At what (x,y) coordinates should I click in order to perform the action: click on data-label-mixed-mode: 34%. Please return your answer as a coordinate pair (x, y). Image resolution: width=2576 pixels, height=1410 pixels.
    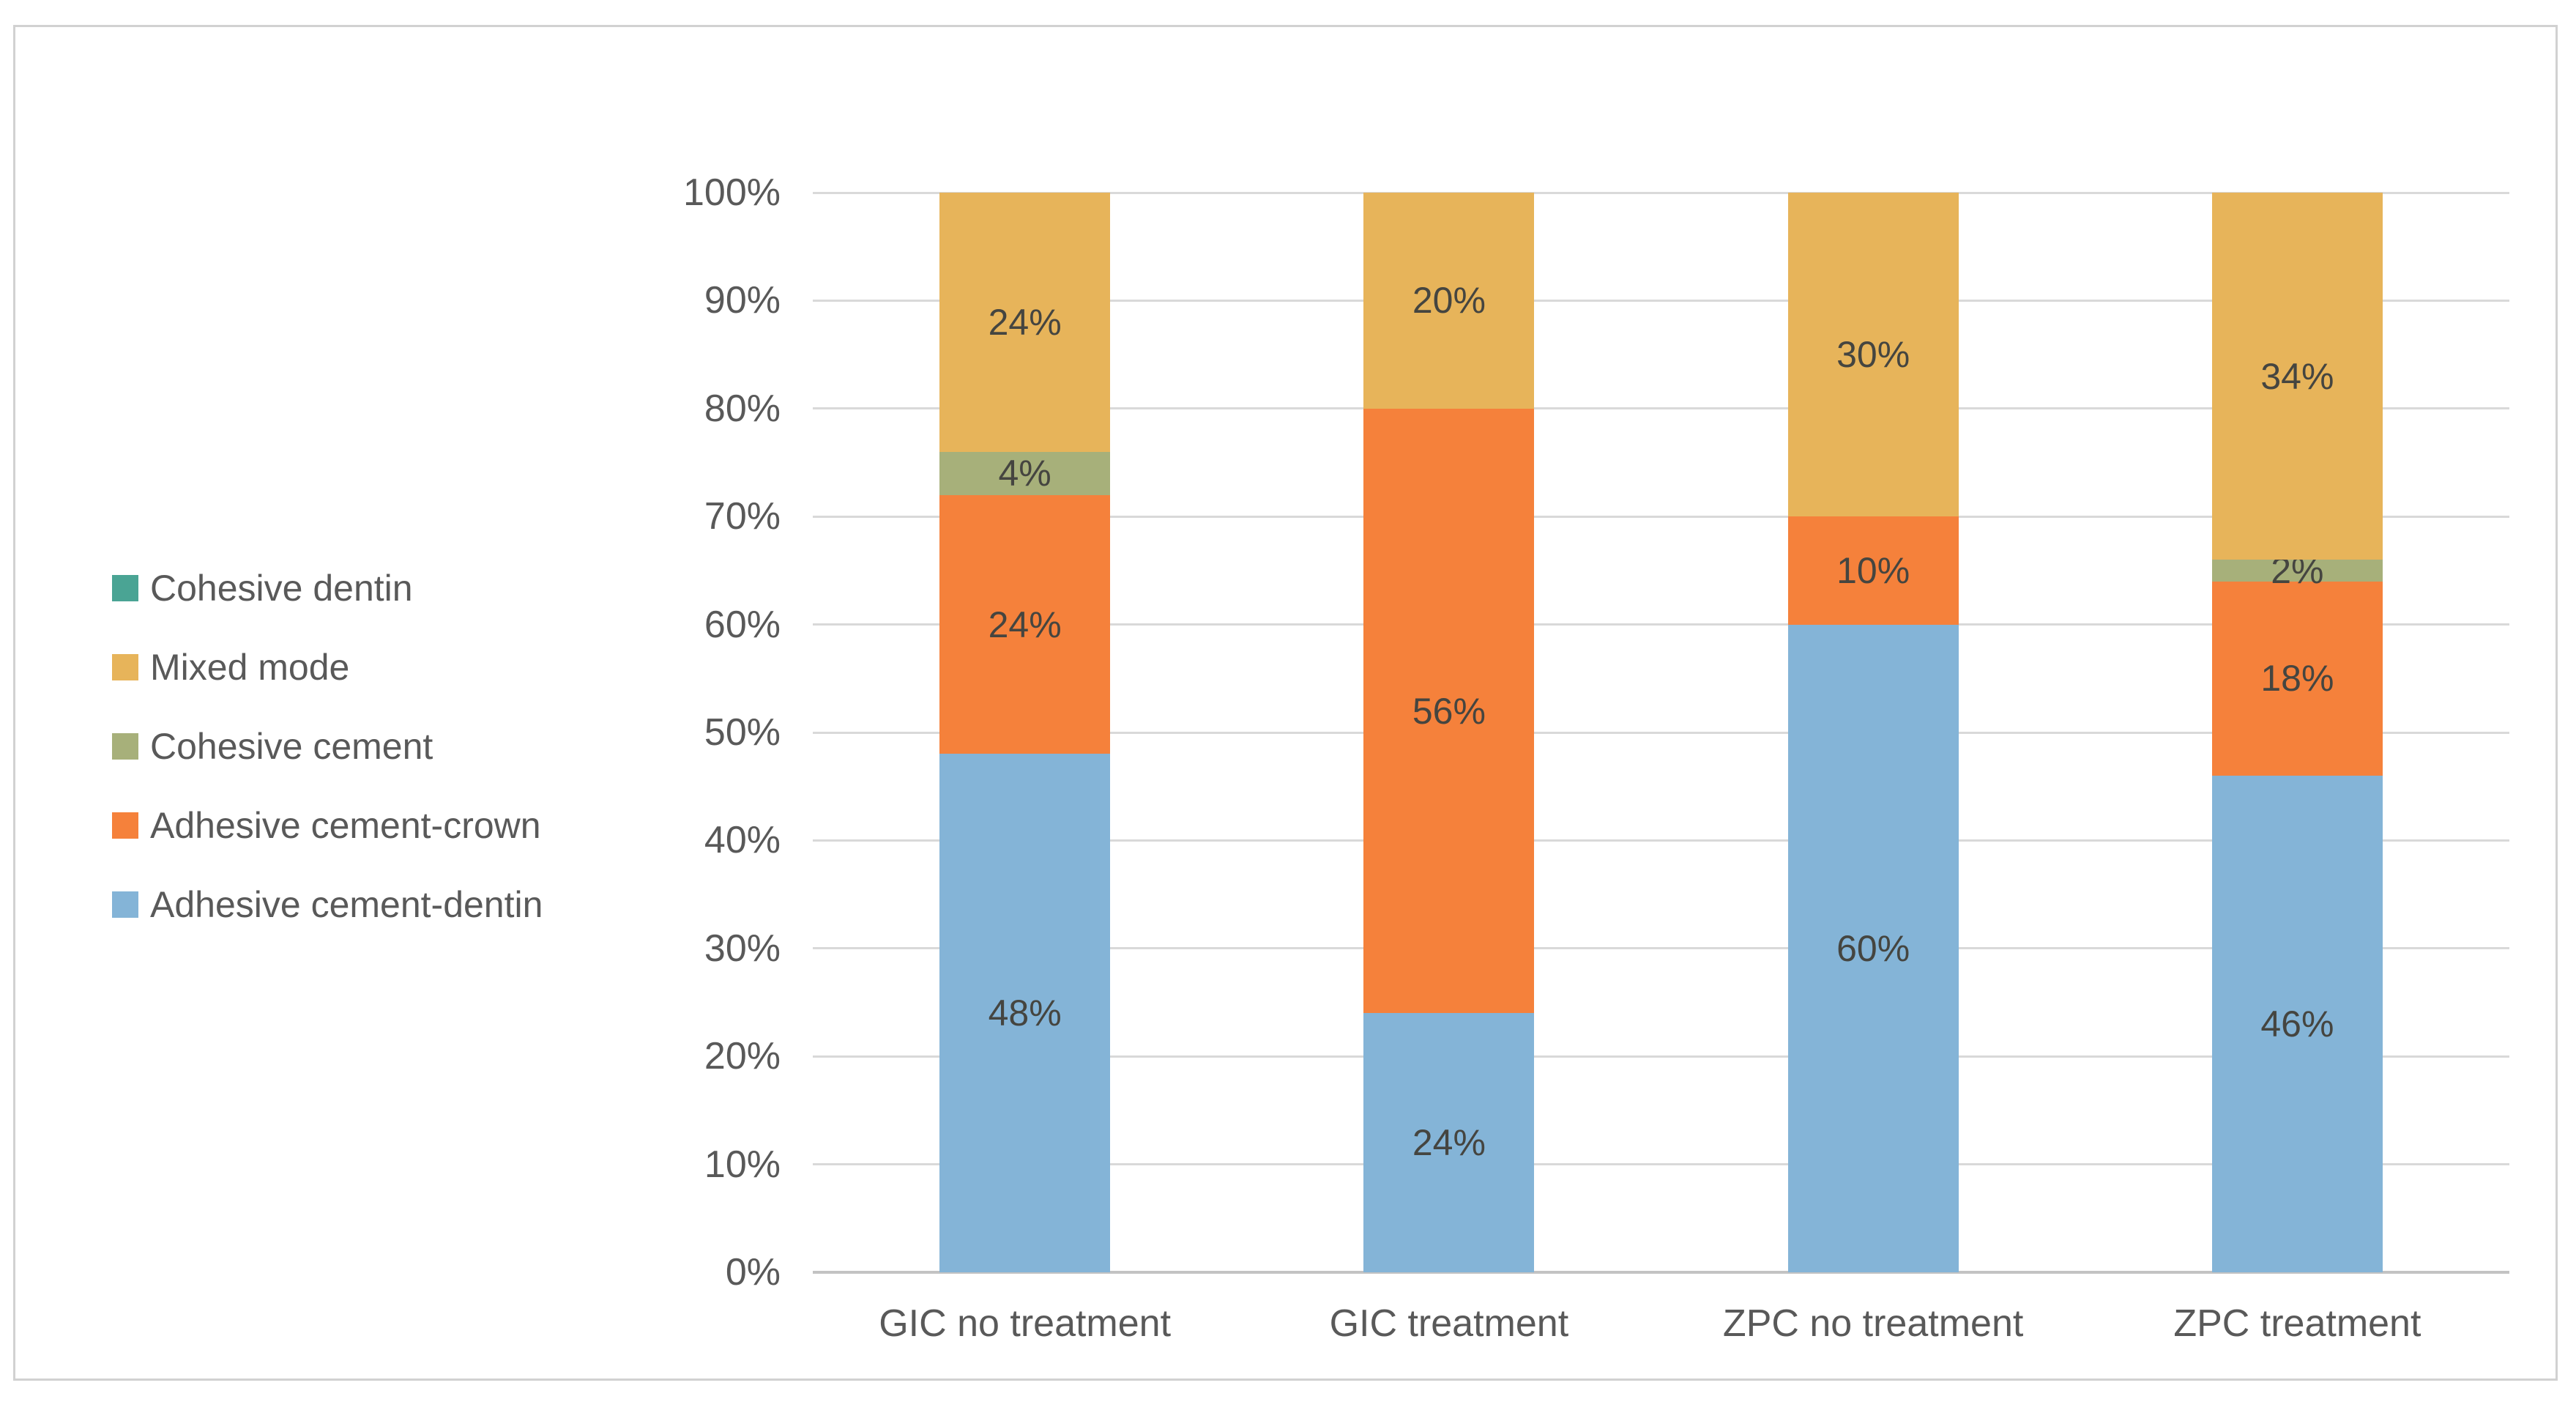
    Looking at the image, I should click on (2297, 376).